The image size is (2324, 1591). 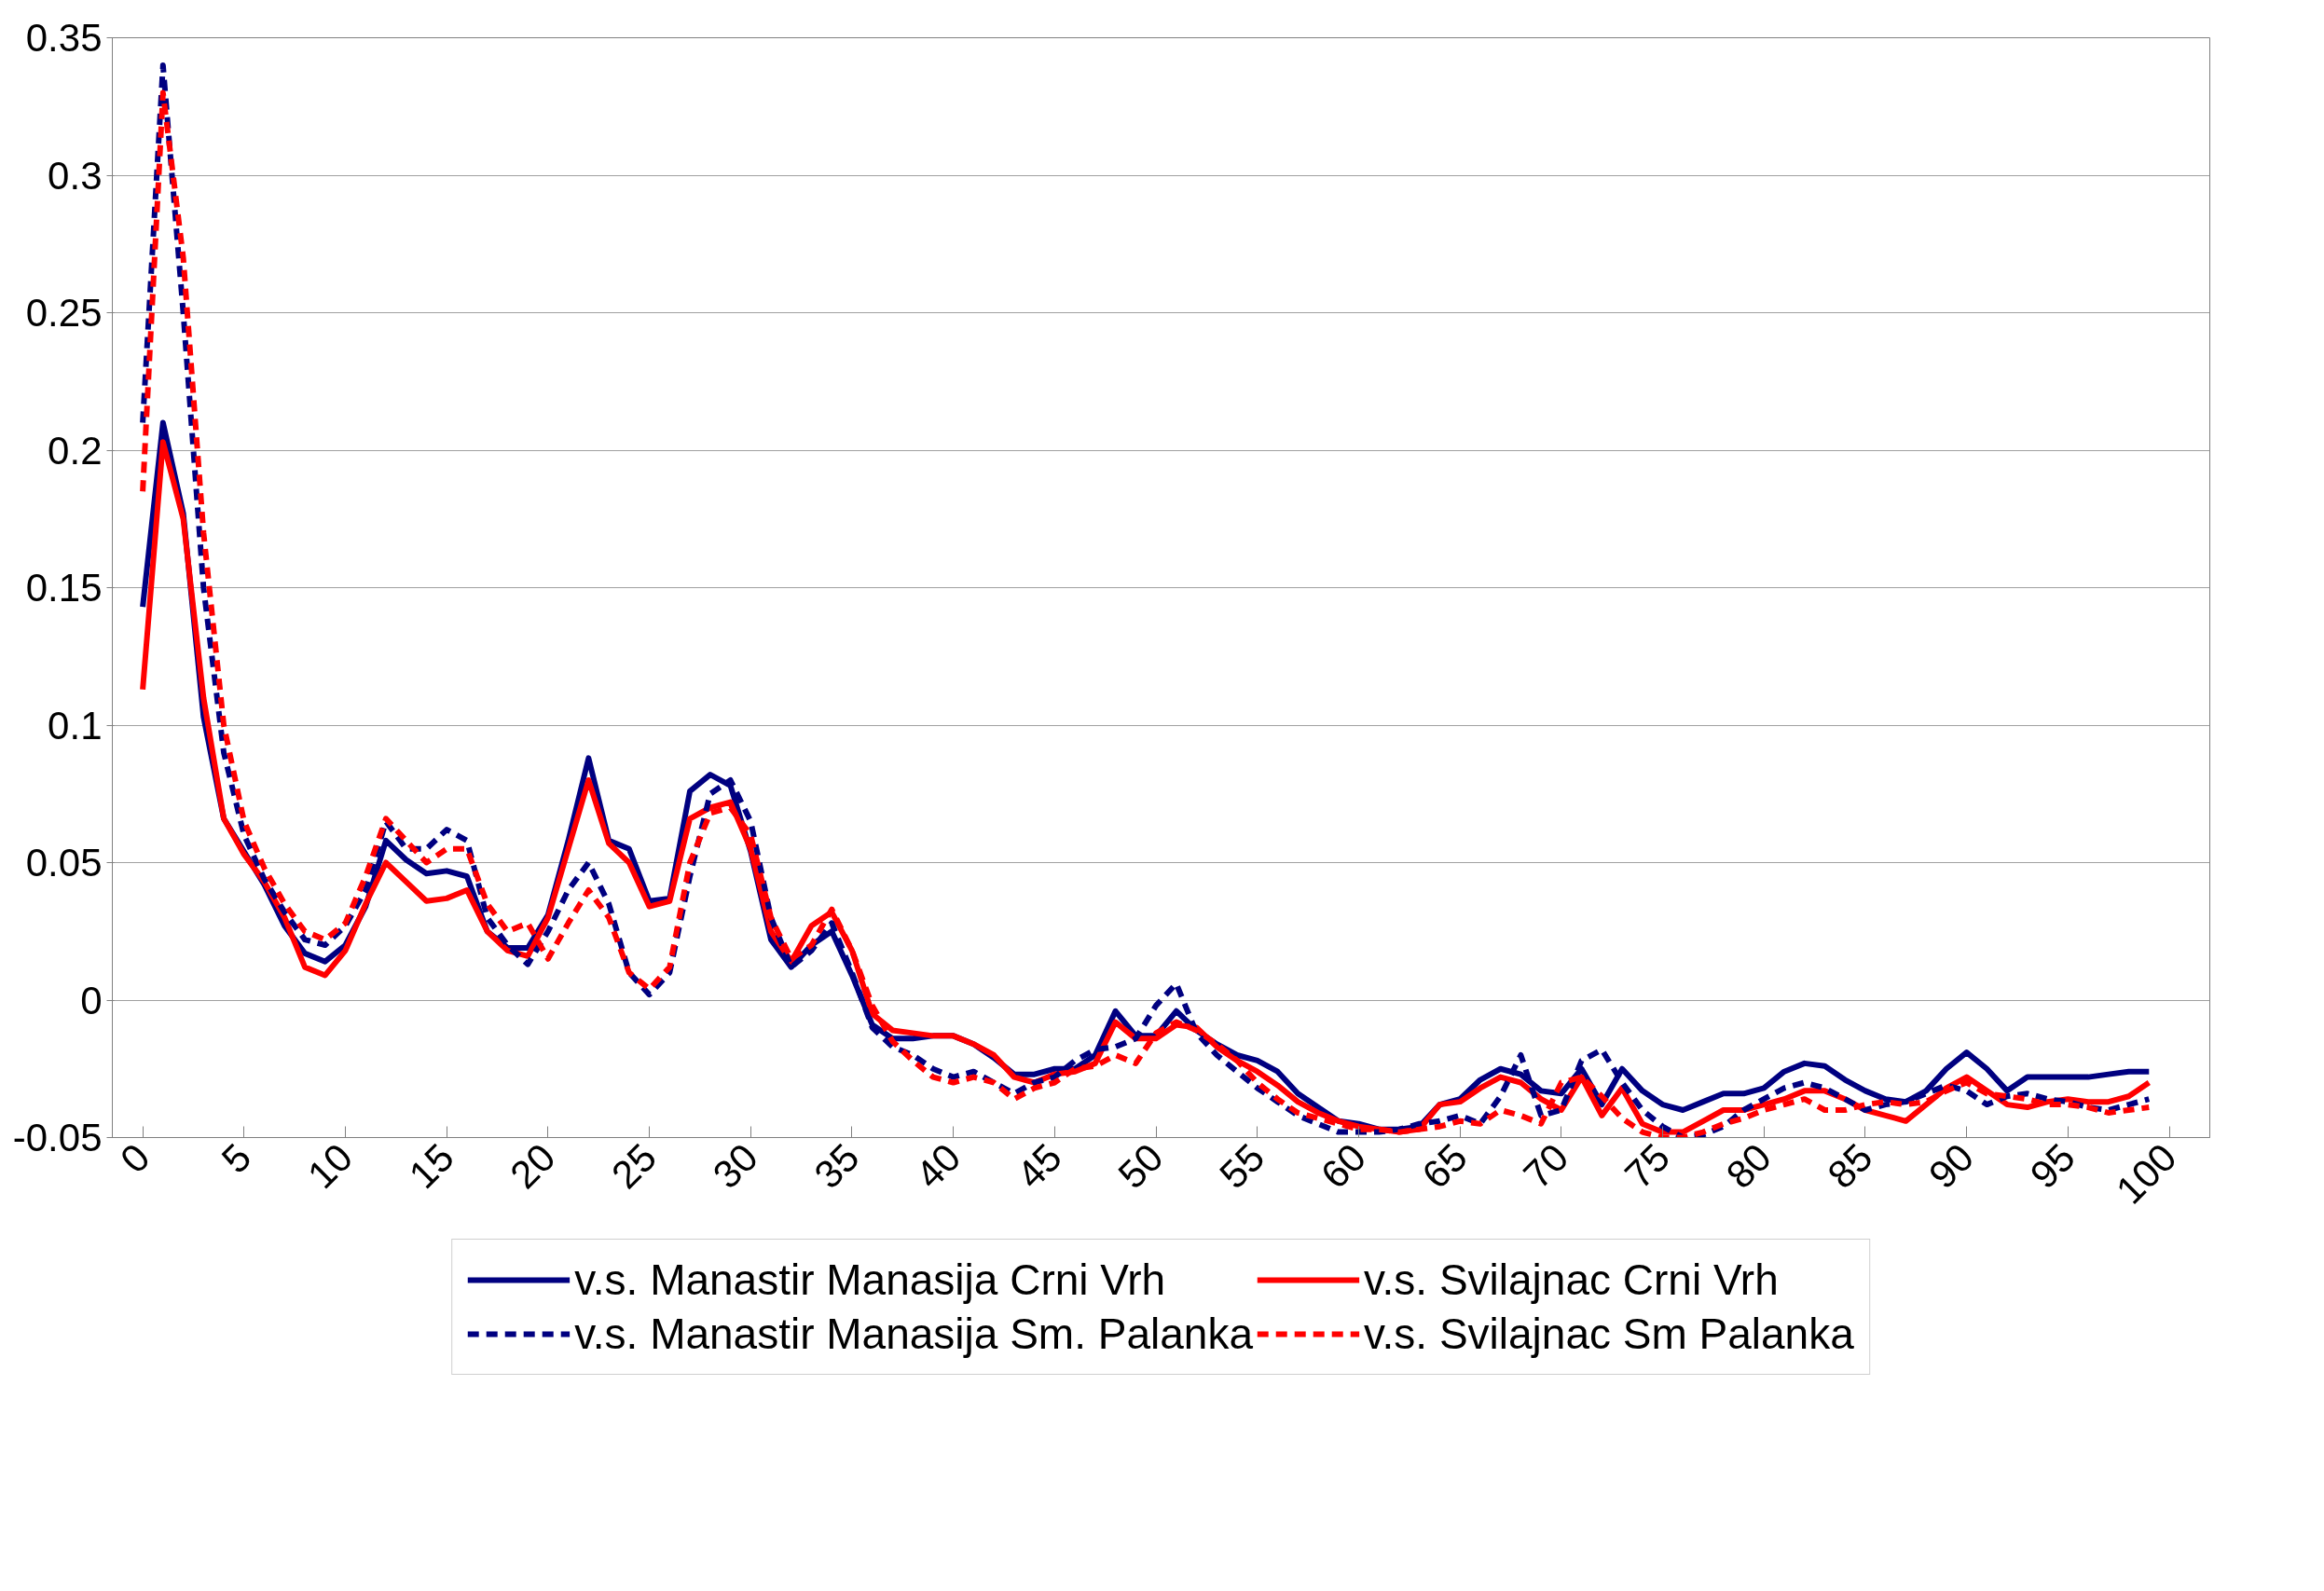 I want to click on x-tick-label: 70, so click(x=1546, y=1166).